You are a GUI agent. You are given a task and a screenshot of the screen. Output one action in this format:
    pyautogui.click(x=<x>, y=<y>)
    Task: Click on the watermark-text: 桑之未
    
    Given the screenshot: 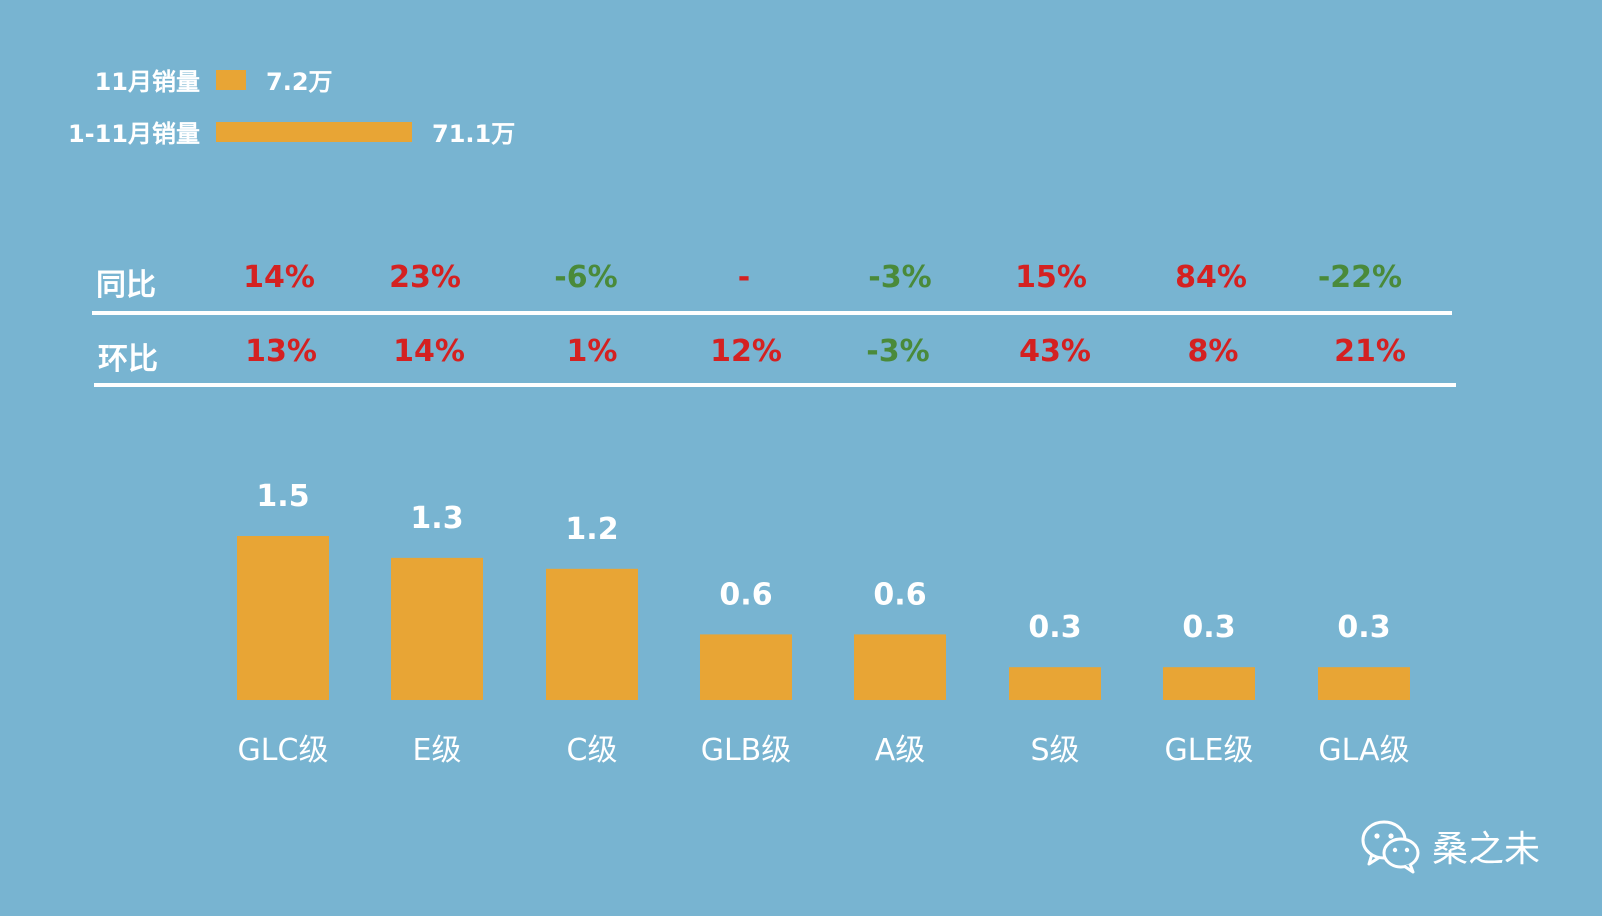 What is the action you would take?
    pyautogui.click(x=1486, y=849)
    